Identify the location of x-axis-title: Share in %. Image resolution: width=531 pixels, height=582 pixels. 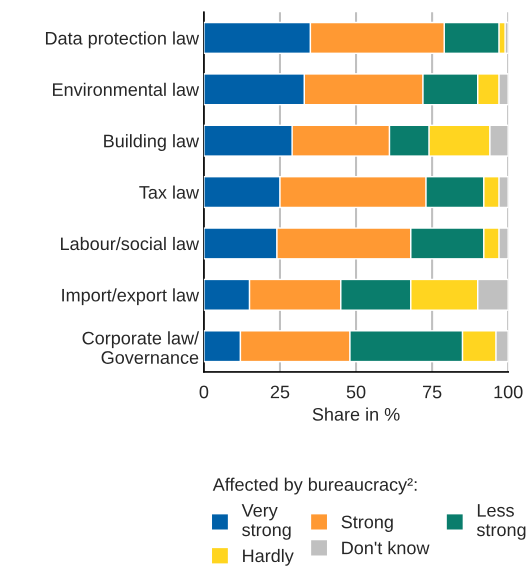
(356, 414).